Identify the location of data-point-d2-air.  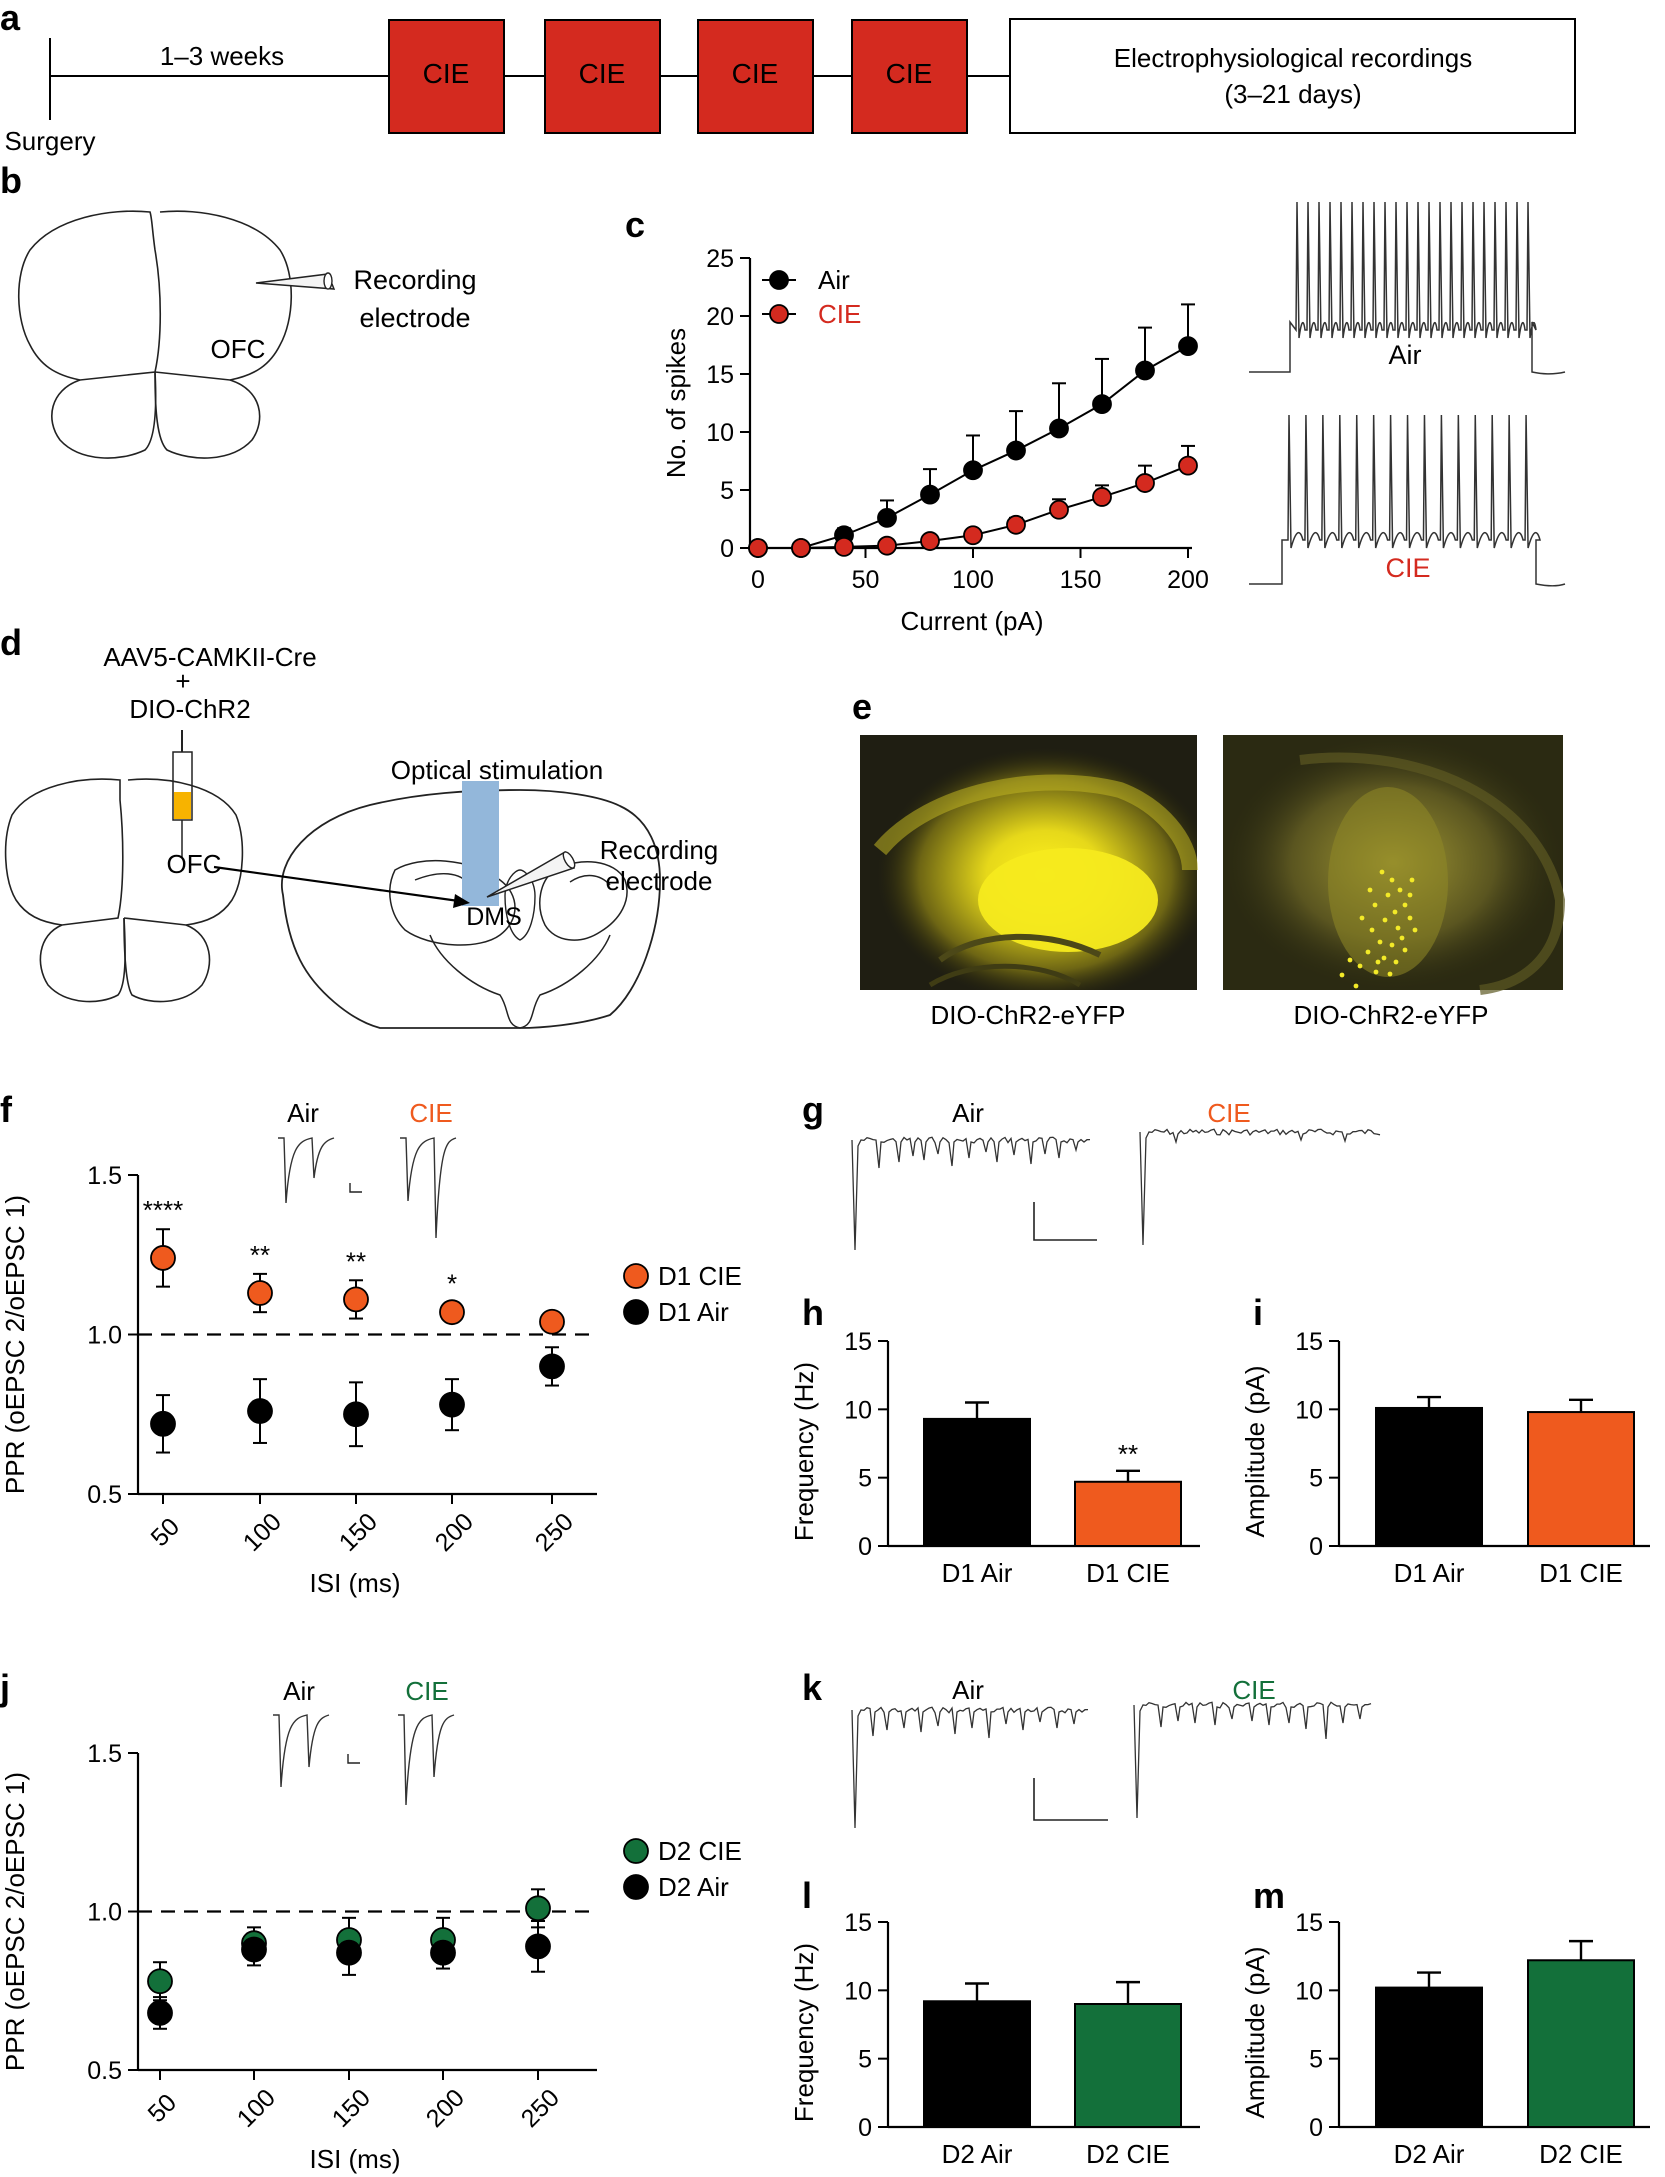
(254, 1949).